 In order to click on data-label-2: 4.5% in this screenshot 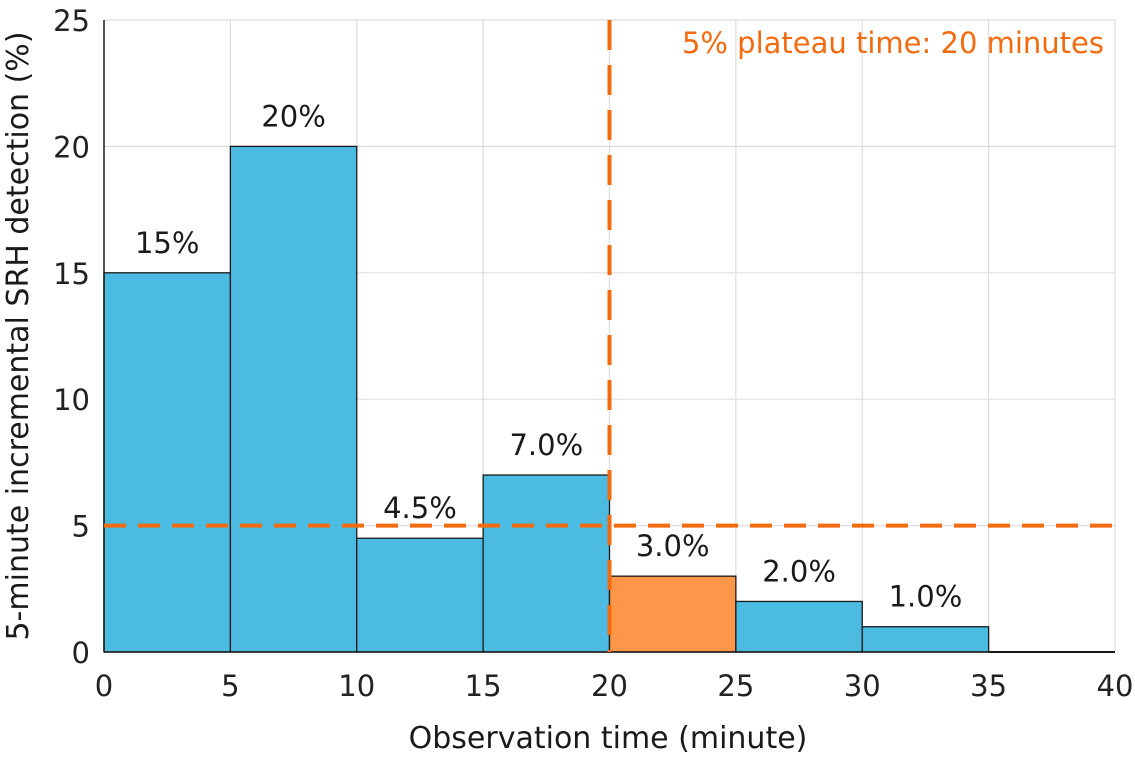, I will do `click(420, 508)`.